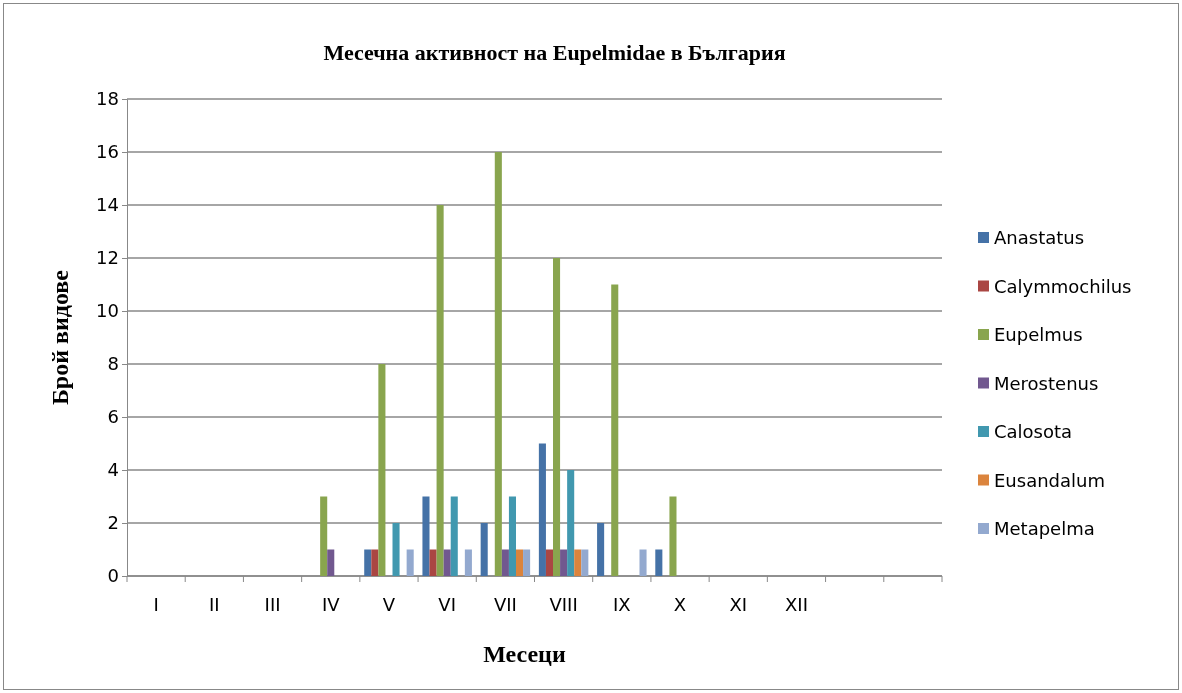  I want to click on x-tick-label: X, so click(680, 604).